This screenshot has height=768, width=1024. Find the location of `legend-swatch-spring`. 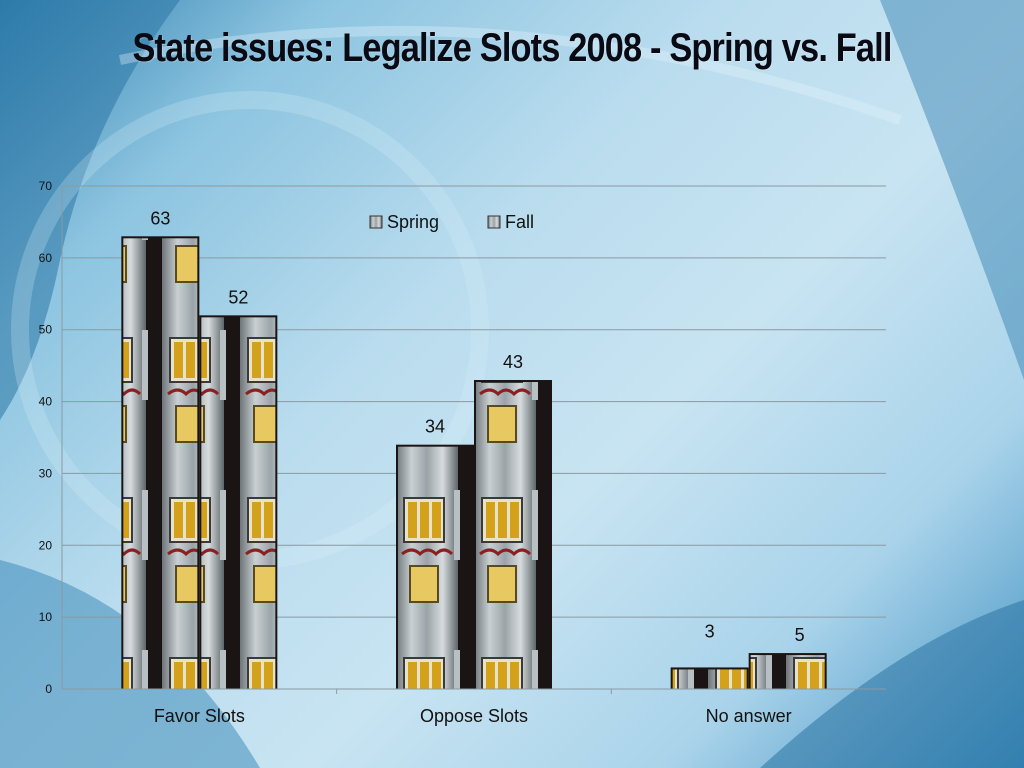

legend-swatch-spring is located at coordinates (376, 222).